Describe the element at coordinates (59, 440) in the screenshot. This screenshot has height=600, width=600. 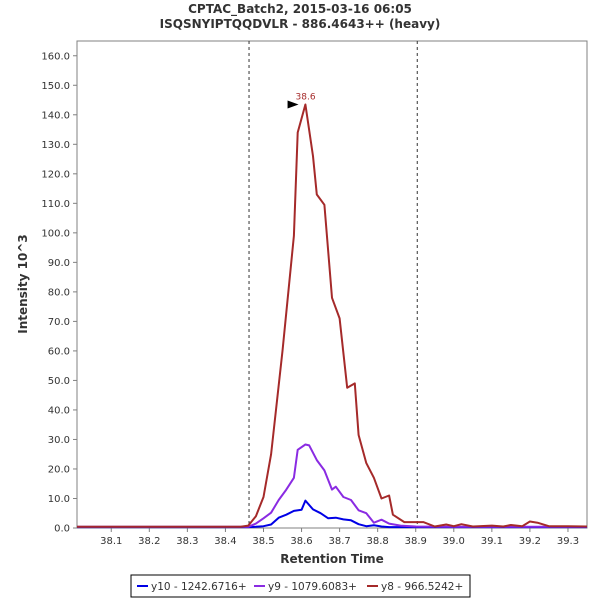
I see `y-tick-label: 30.0` at that location.